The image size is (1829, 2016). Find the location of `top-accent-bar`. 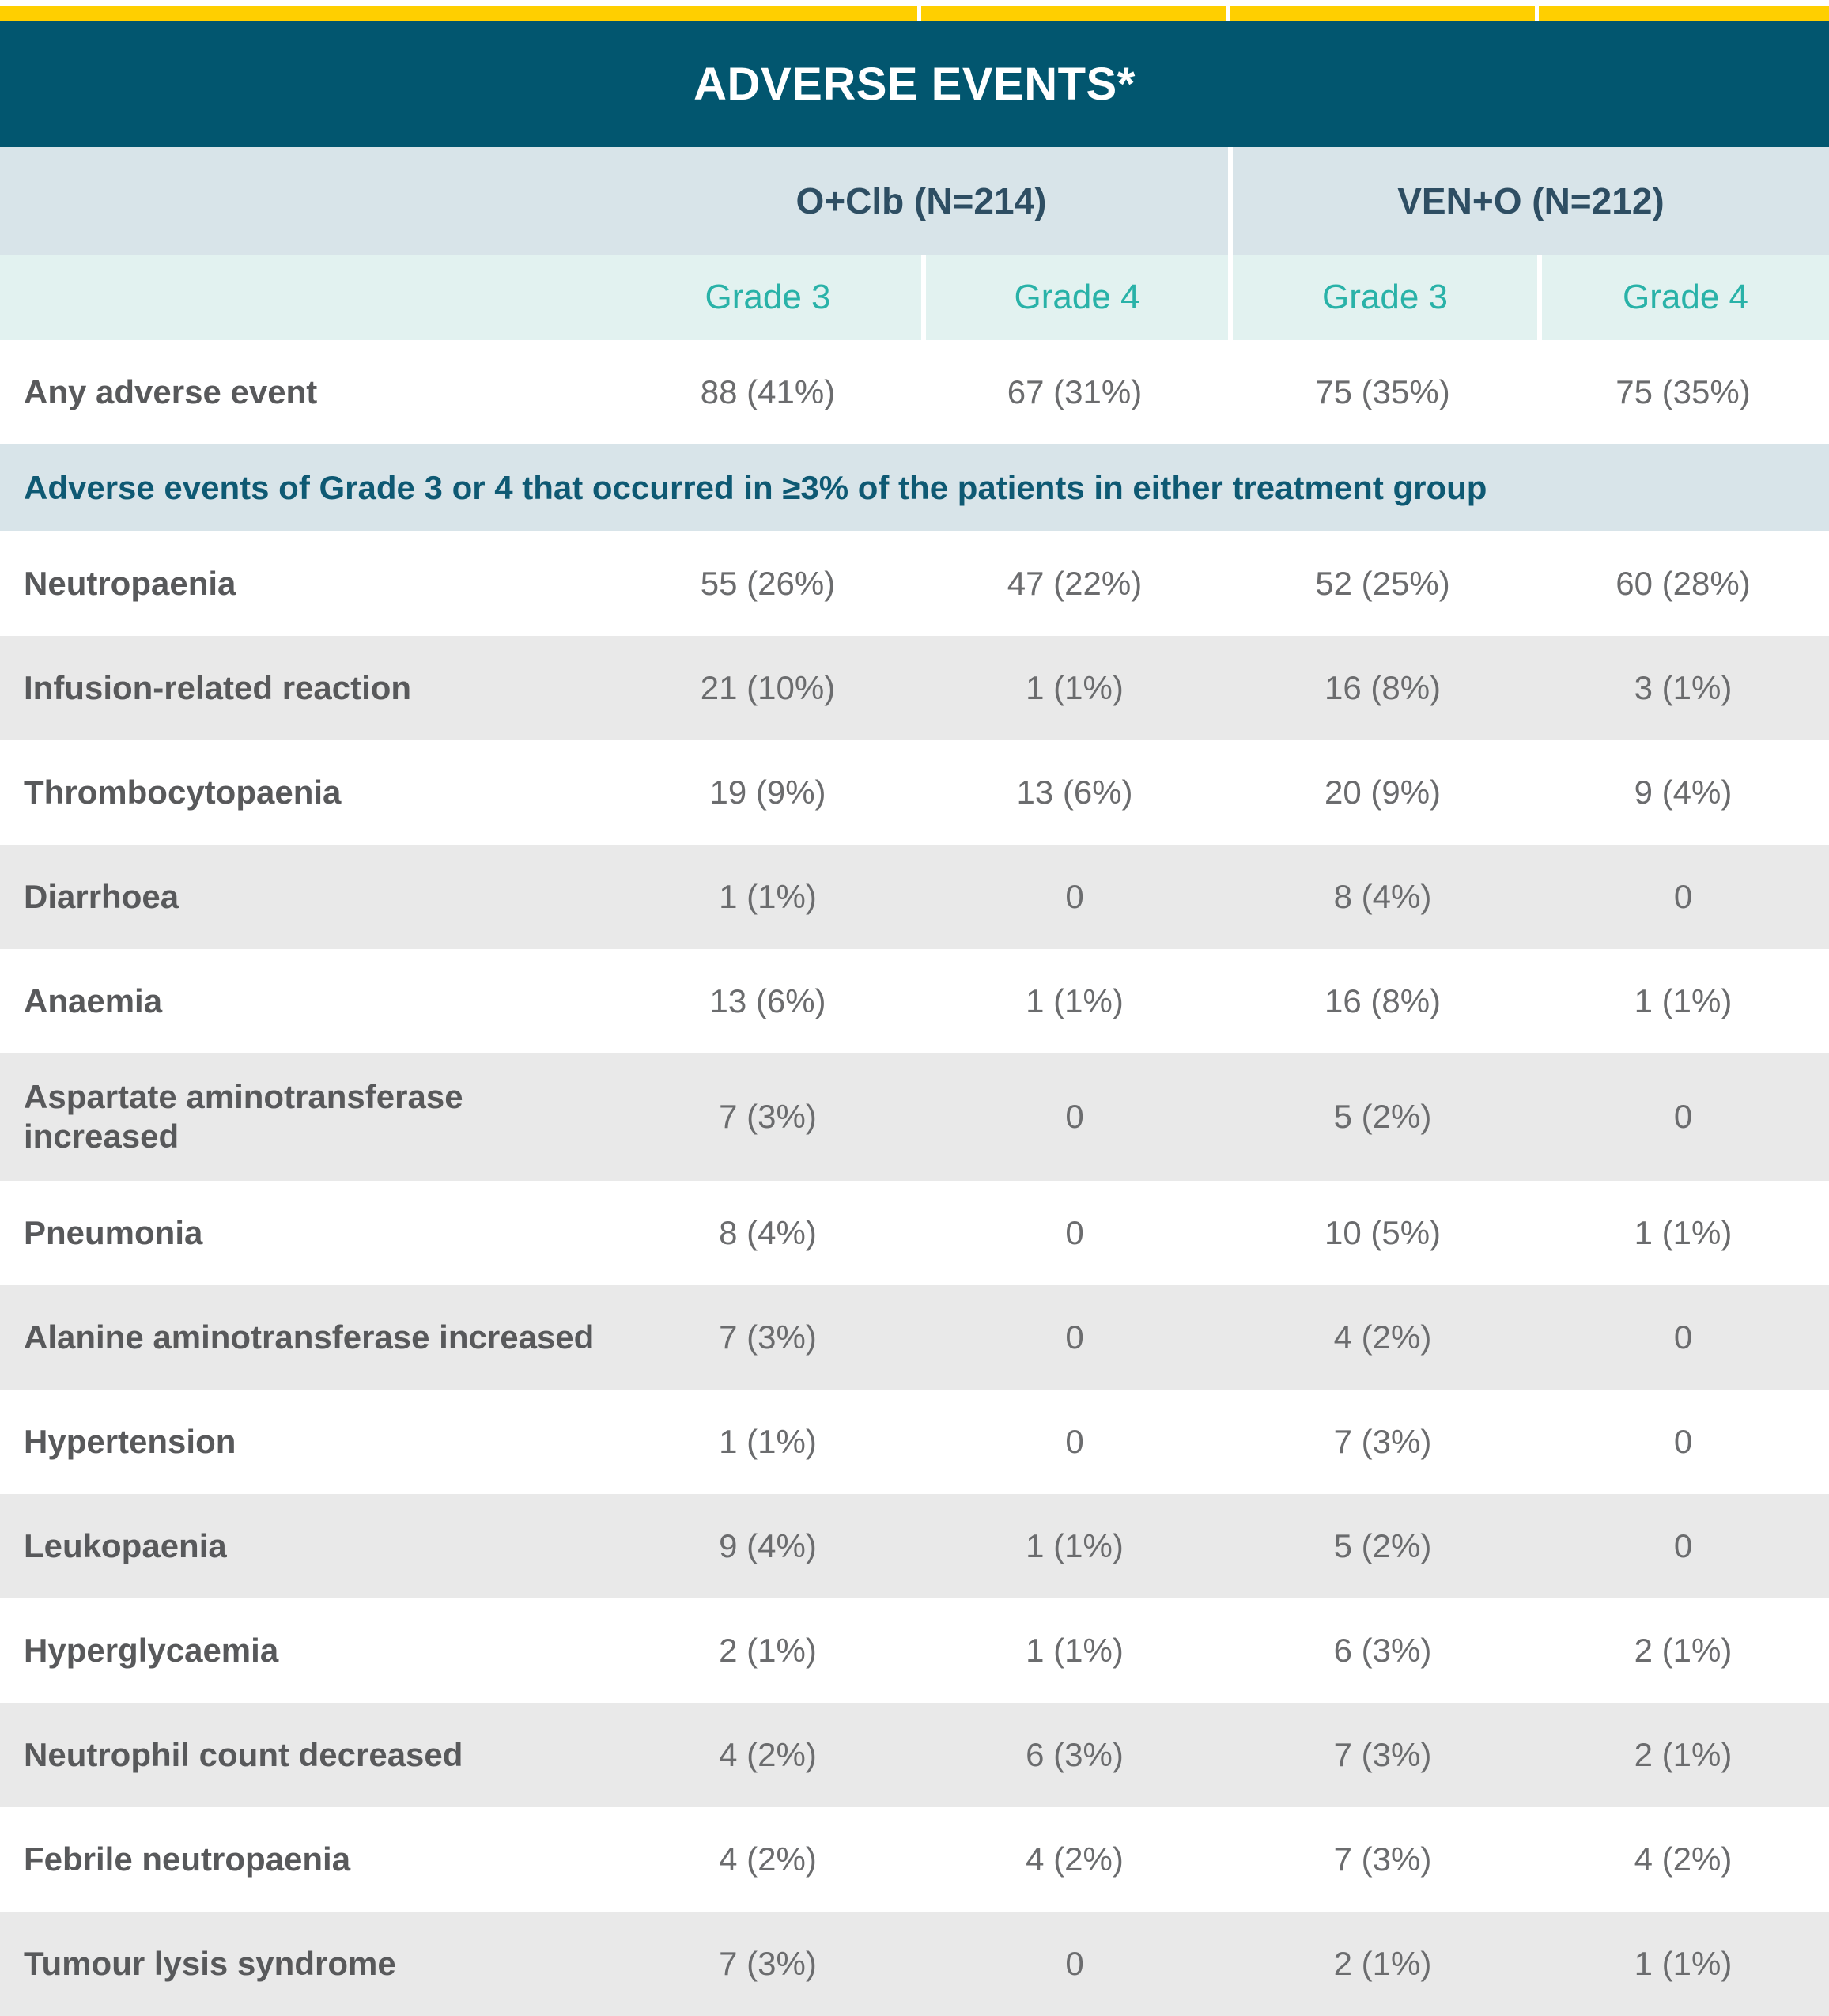

top-accent-bar is located at coordinates (914, 14).